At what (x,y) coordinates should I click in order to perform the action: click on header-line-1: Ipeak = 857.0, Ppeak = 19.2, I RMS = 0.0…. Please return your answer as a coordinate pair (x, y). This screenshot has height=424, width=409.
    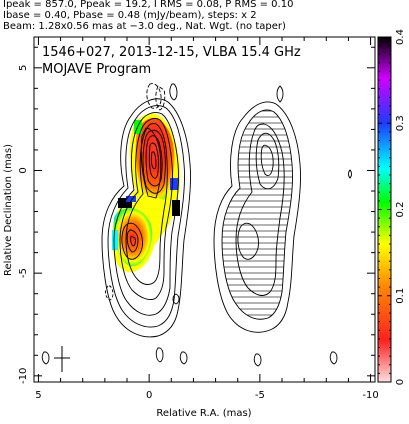
    Looking at the image, I should click on (148, 5).